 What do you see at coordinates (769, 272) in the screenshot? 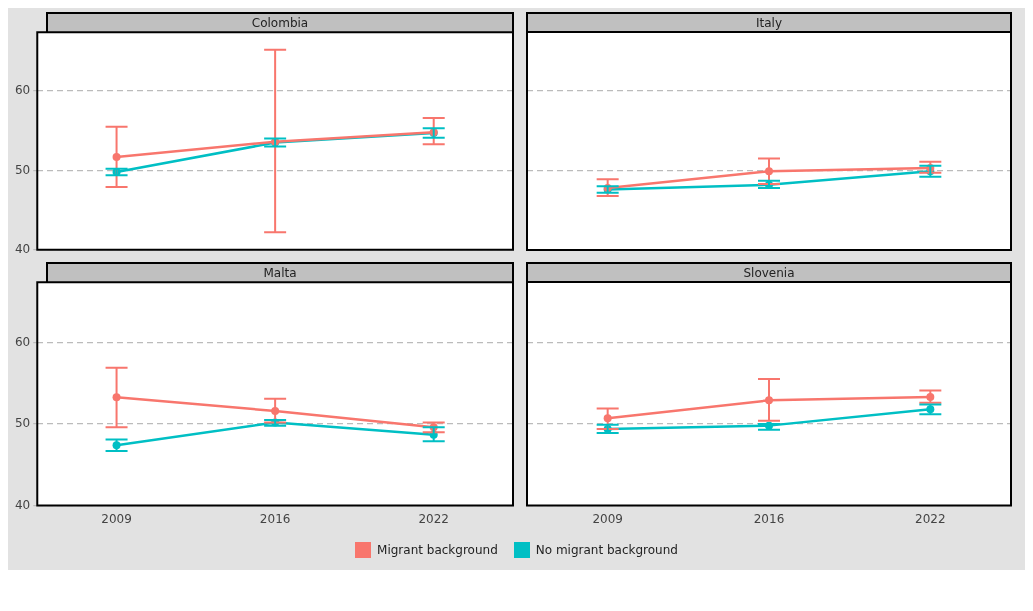
I see `chart-title: Slovenia` at bounding box center [769, 272].